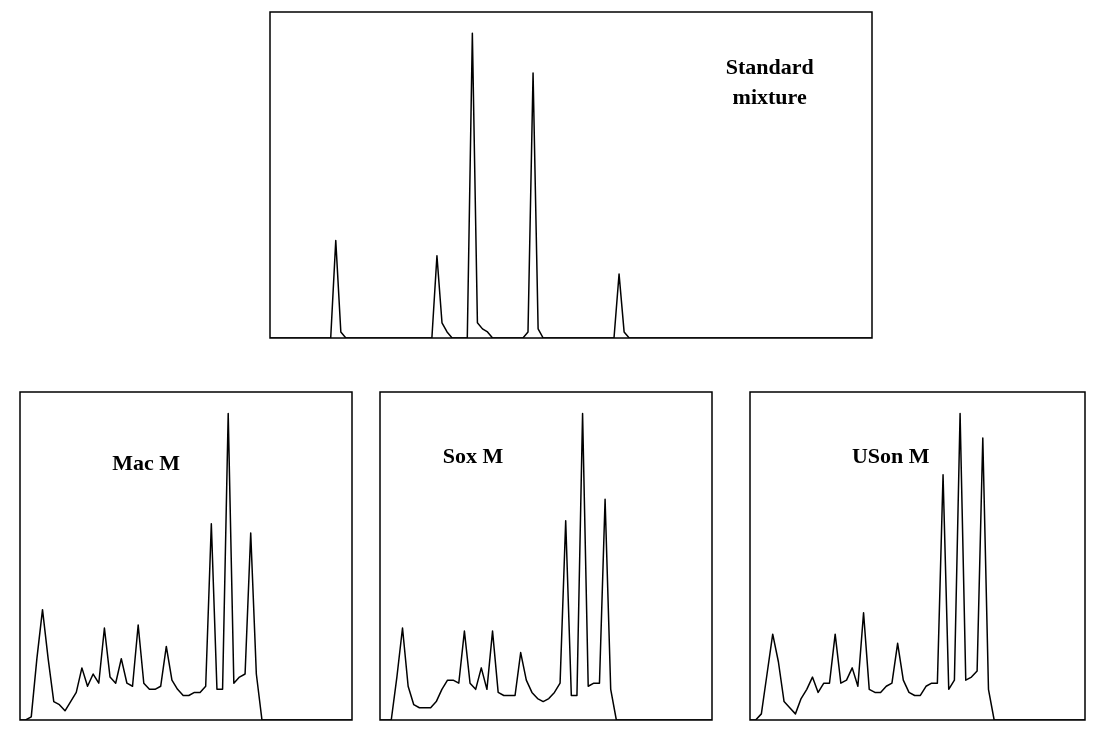 This screenshot has height=742, width=1093. What do you see at coordinates (890, 456) in the screenshot?
I see `text: USon M` at bounding box center [890, 456].